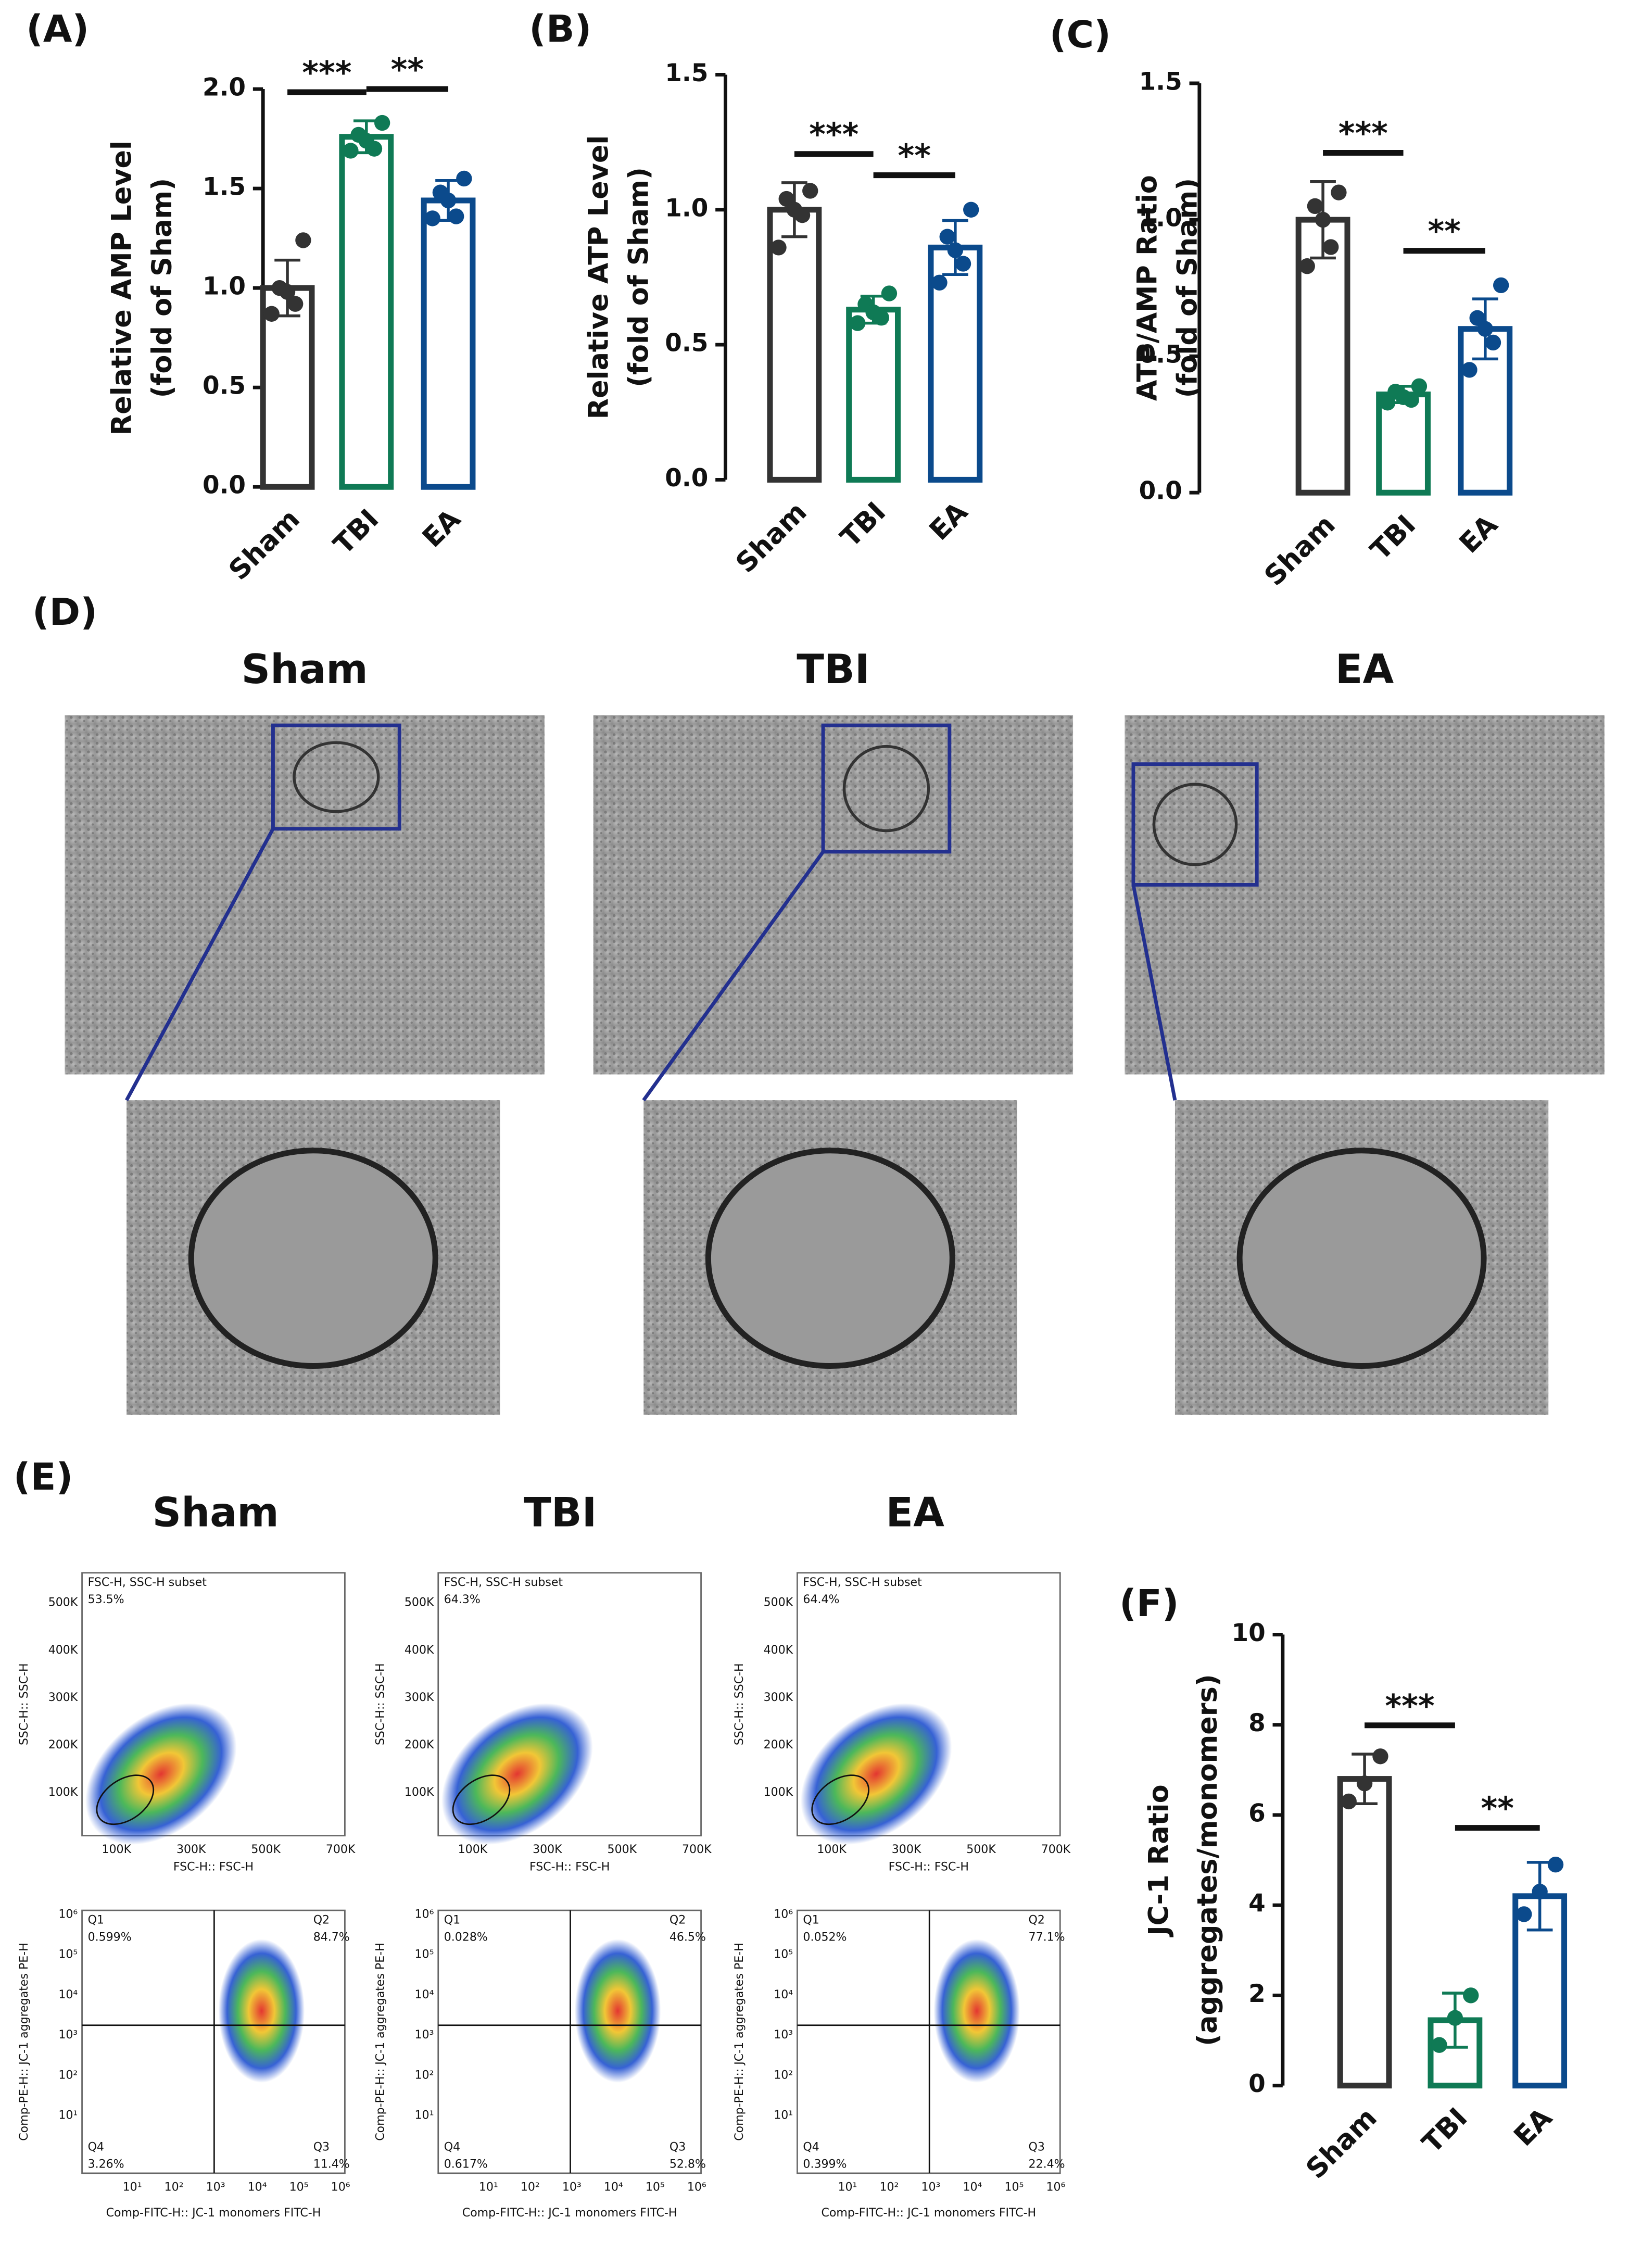  Describe the element at coordinates (825, 1938) in the screenshot. I see `quadrant-pct: 0.052%` at that location.